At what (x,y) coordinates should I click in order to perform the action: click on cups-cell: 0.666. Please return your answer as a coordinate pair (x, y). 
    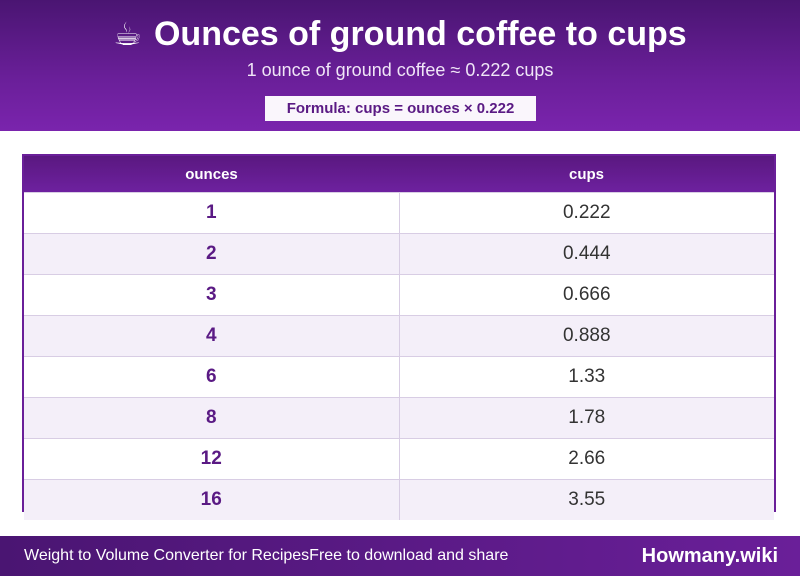
    Looking at the image, I should click on (586, 295).